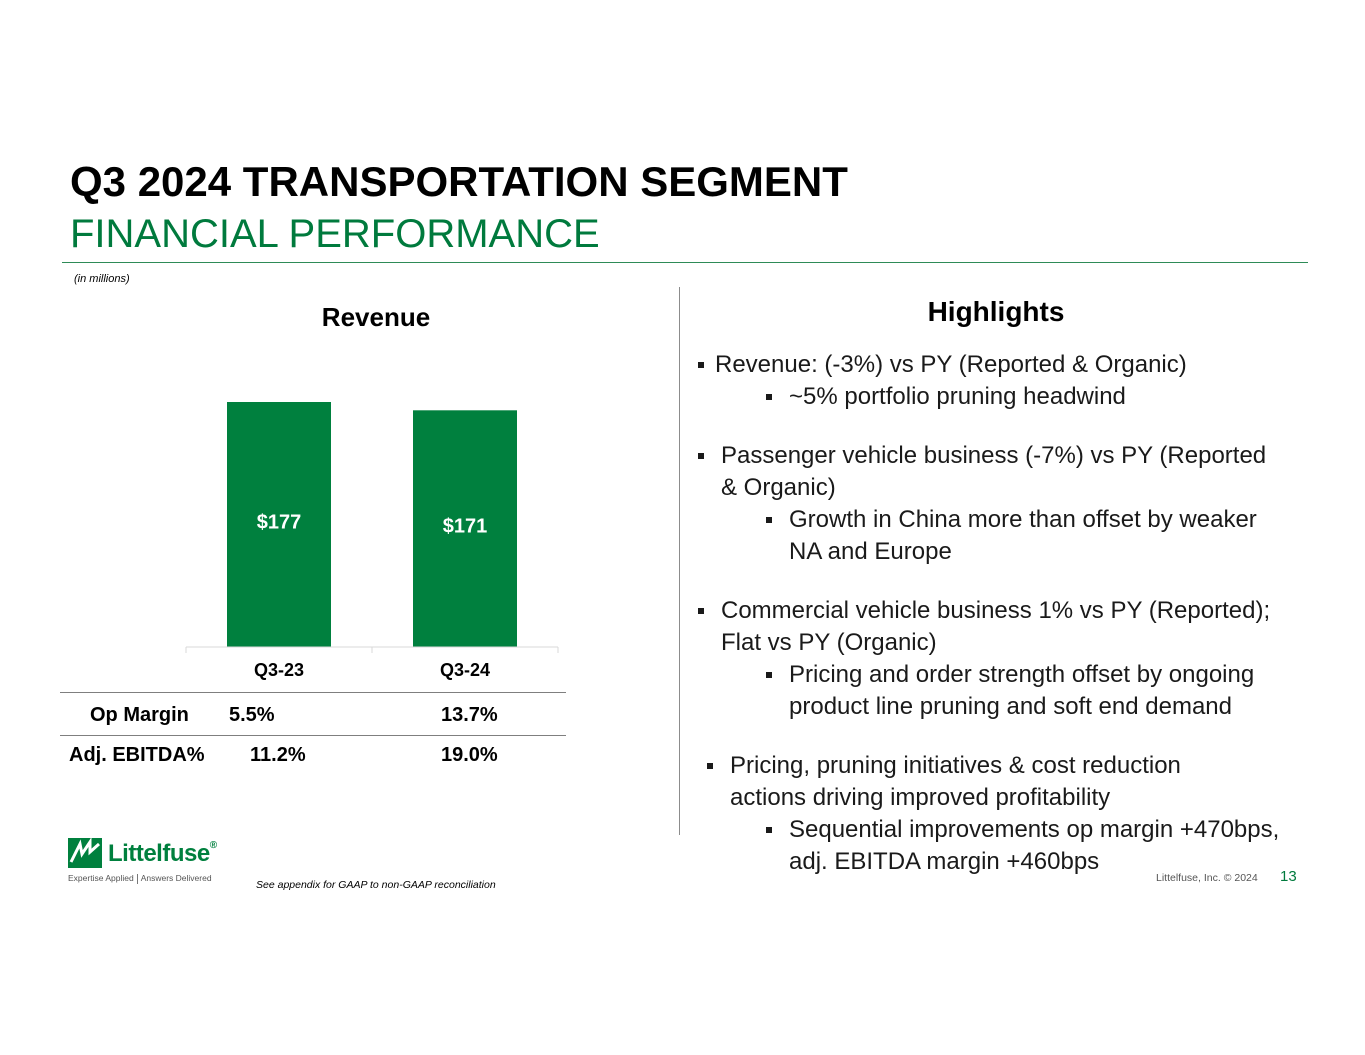  What do you see at coordinates (102, 279) in the screenshot?
I see `units-note: (in millions)` at bounding box center [102, 279].